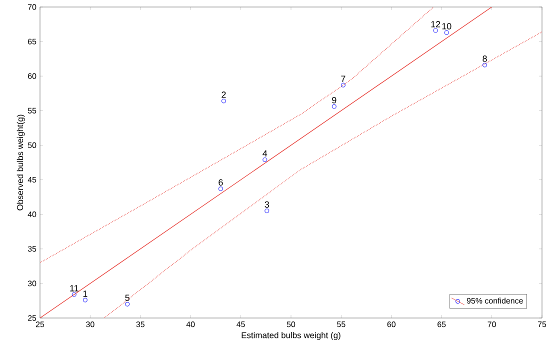 The image size is (553, 360). What do you see at coordinates (220, 182) in the screenshot?
I see `annotation: 6` at bounding box center [220, 182].